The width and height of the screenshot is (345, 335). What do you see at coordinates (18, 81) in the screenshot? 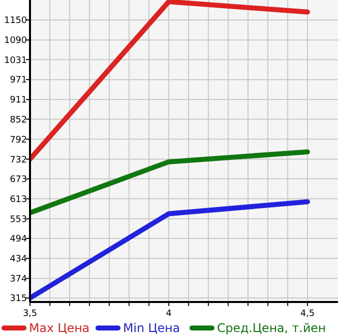
I see `y-tick-label: 971` at bounding box center [18, 81].